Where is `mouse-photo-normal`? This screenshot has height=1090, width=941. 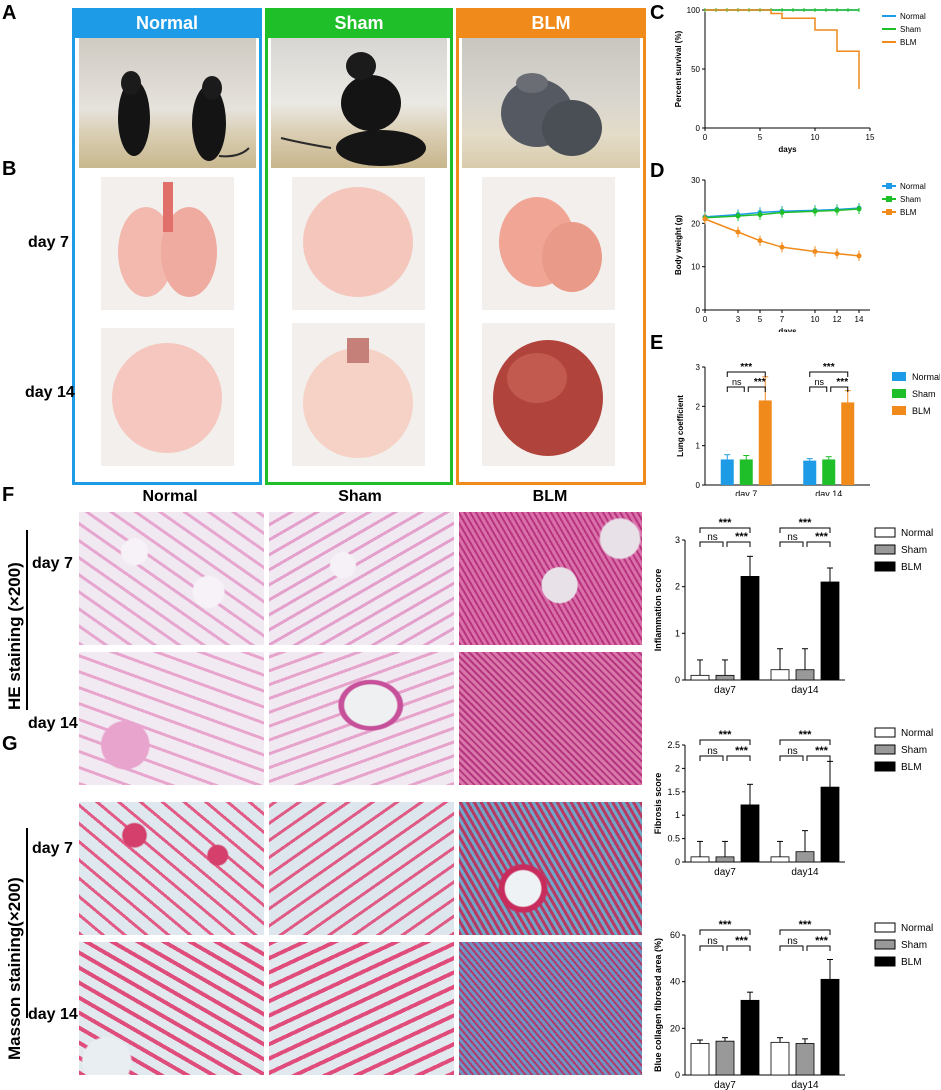
mouse-photo-normal is located at coordinates (167, 103).